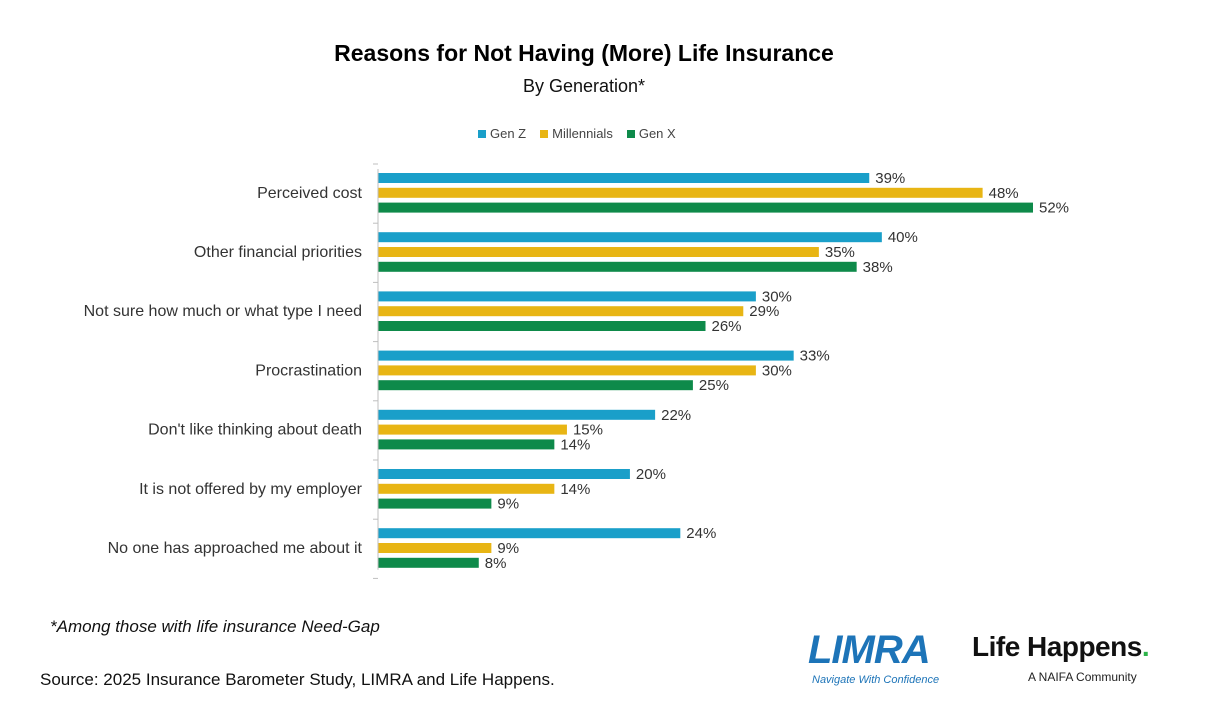 This screenshot has height=725, width=1228. What do you see at coordinates (630, 133) in the screenshot?
I see `legend-swatch-gen-x` at bounding box center [630, 133].